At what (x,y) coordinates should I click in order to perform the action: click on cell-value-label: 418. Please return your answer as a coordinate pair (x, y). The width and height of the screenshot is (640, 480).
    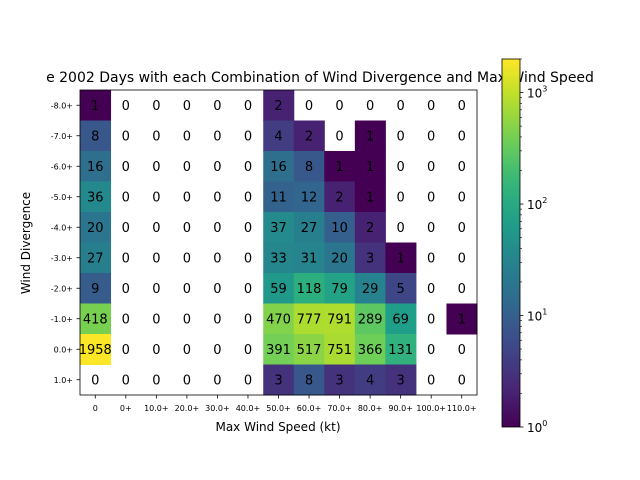
    Looking at the image, I should click on (95, 319).